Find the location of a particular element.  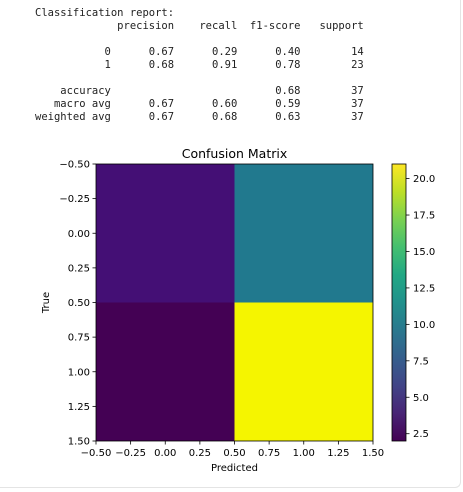

y-axis: −0.50 −0.25 0.00 0.25 0.50 0.75 1.00 1.25 1.50 is located at coordinates (77, 304).